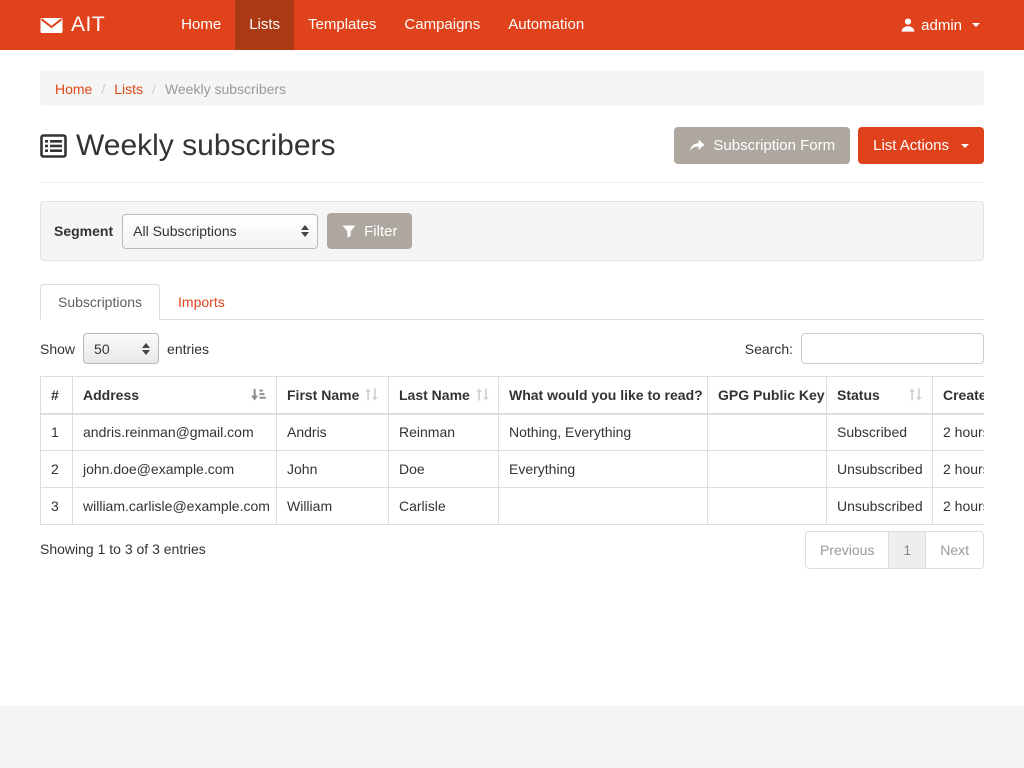 The height and width of the screenshot is (768, 1024). I want to click on col-header-index: #, so click(56, 395).